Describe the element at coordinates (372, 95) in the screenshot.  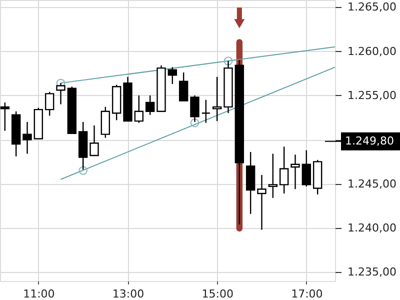
I see `y-tick-label: 1.255,00` at that location.